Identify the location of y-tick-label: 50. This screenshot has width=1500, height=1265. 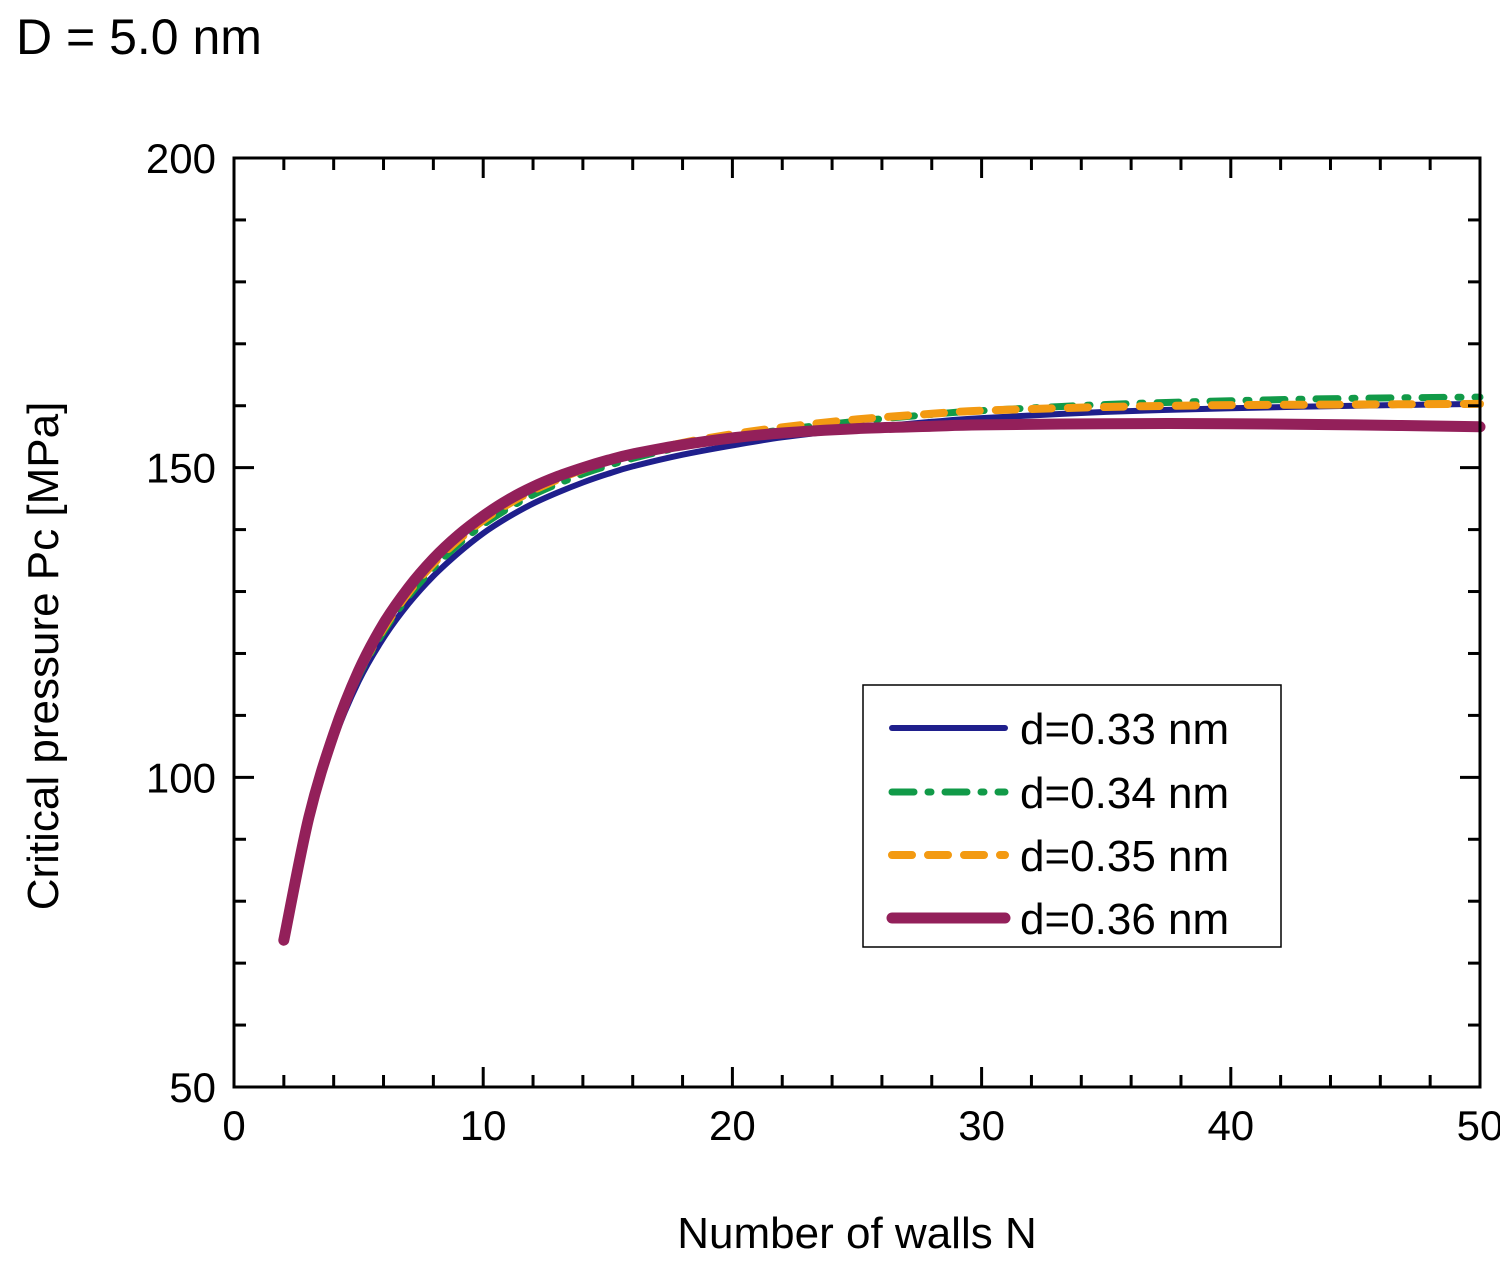
(192, 1087).